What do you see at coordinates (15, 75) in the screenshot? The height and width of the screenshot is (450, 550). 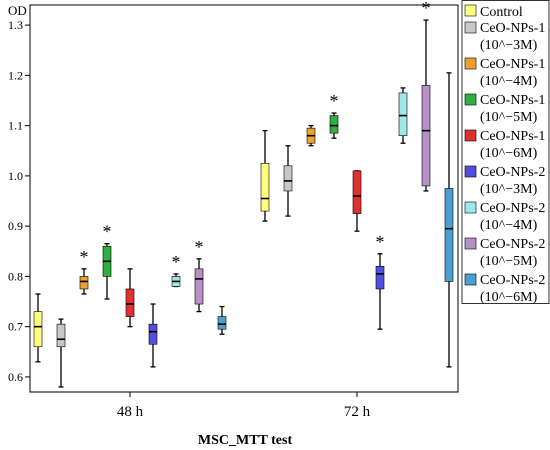 I see `y-tick-label: 1.2` at bounding box center [15, 75].